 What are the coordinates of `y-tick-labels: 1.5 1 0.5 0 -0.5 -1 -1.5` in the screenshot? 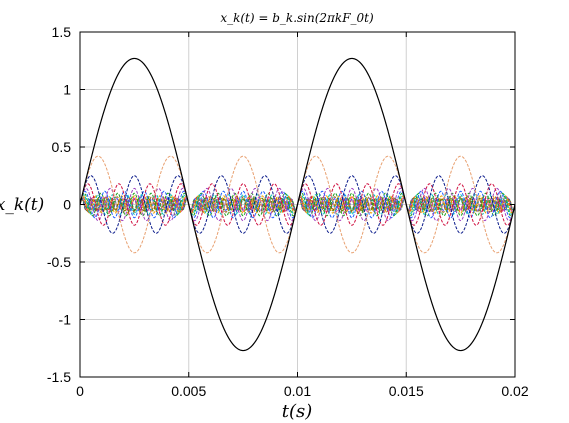 It's located at (59, 204).